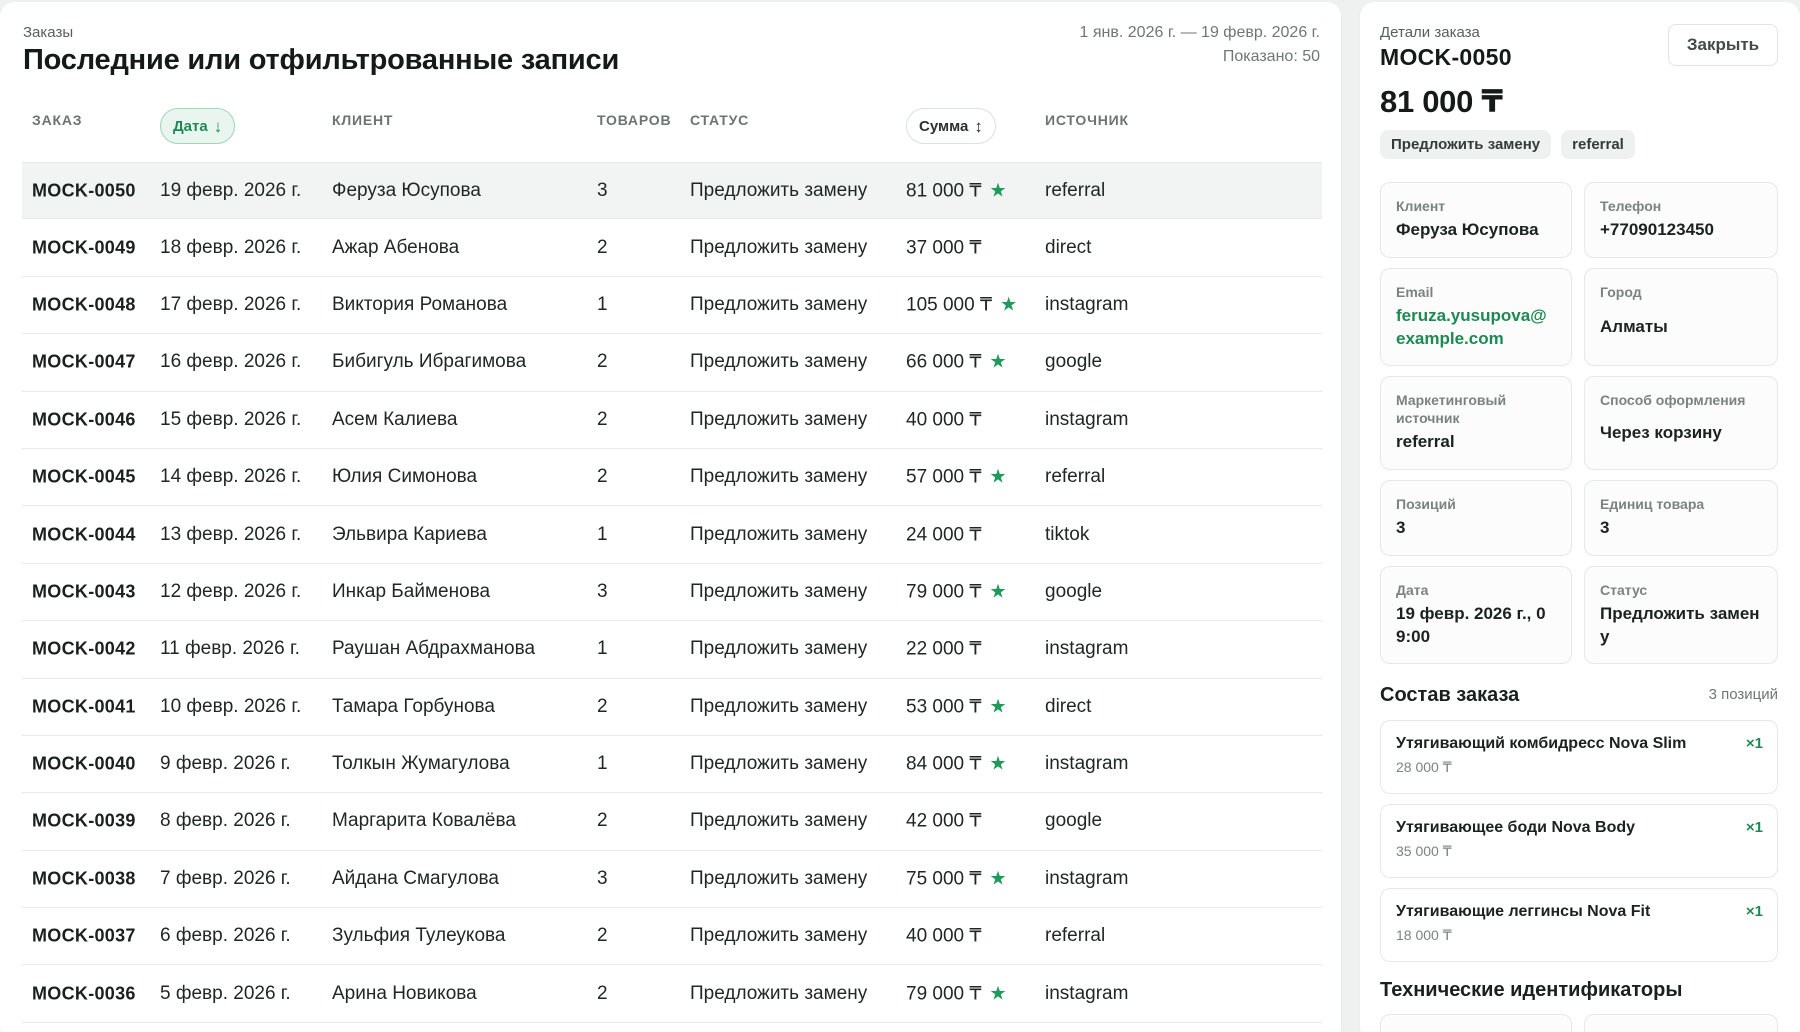 The width and height of the screenshot is (1800, 1032). I want to click on sum-cell-text: 40 000 ₸, so click(944, 936).